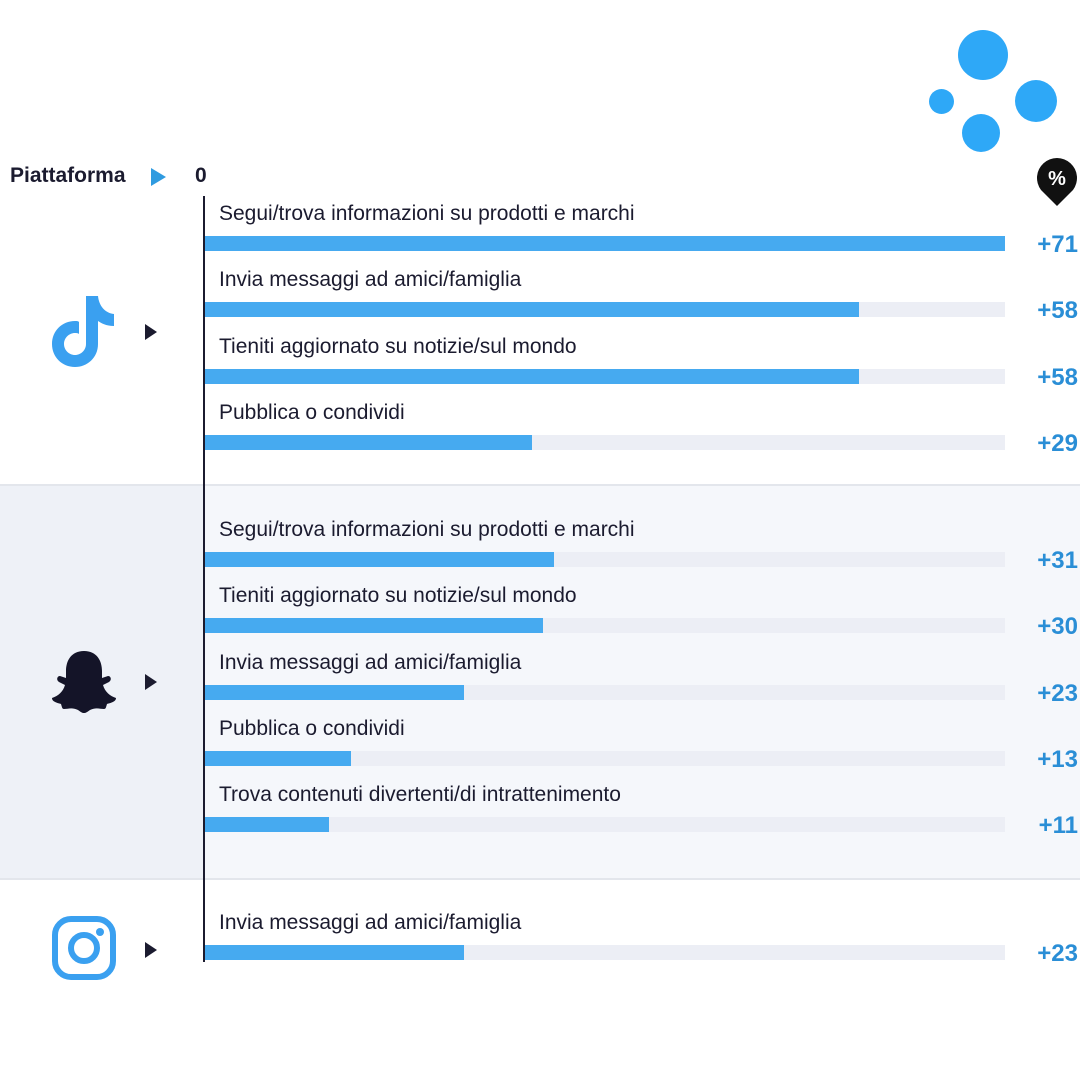 The width and height of the screenshot is (1080, 1080). Describe the element at coordinates (1057, 443) in the screenshot. I see `data-label: +29` at that location.